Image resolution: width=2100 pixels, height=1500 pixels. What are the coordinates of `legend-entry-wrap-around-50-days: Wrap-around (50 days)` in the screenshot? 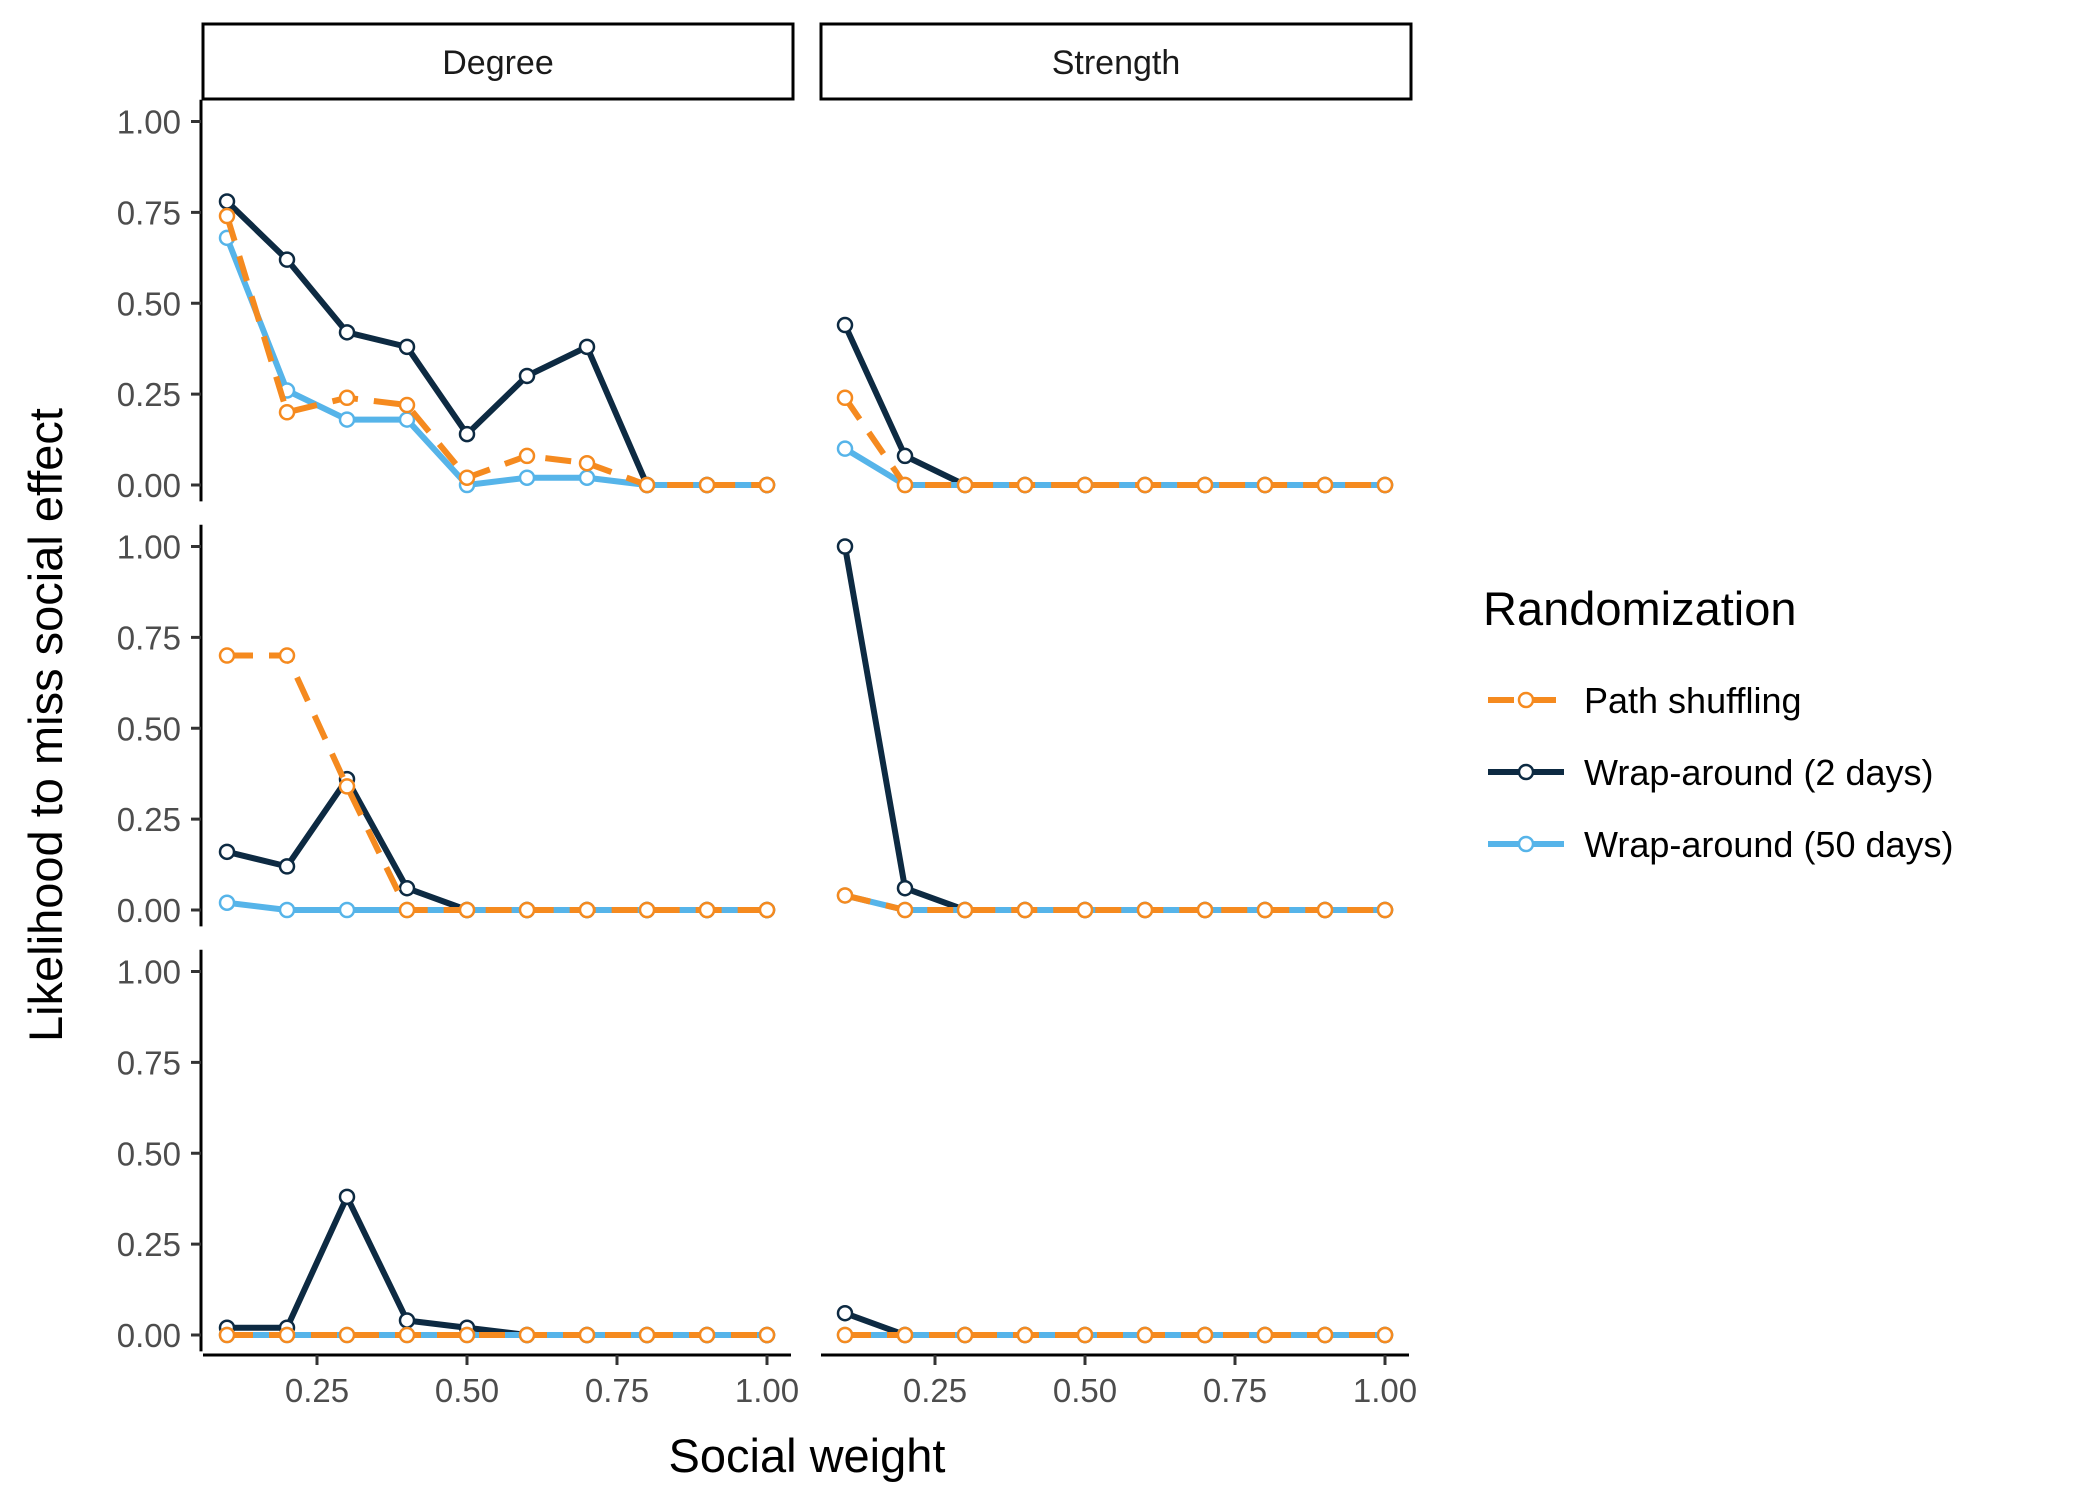 It's located at (1721, 844).